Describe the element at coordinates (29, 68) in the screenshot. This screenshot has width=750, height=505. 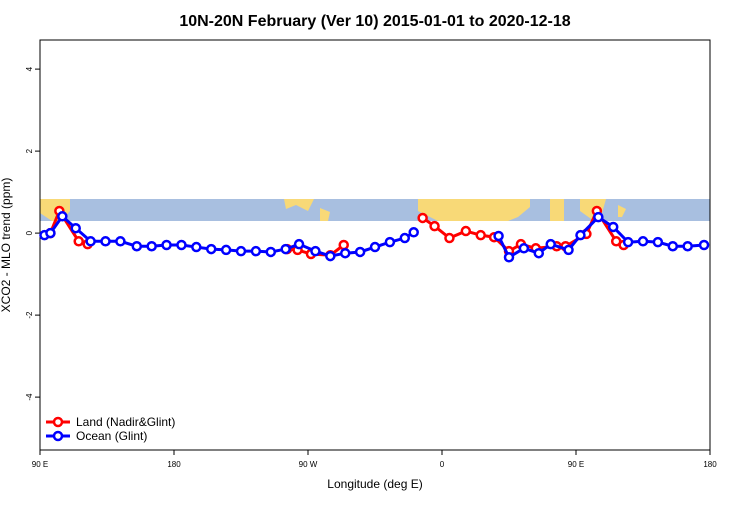
I see `y-tick-label: 4` at that location.